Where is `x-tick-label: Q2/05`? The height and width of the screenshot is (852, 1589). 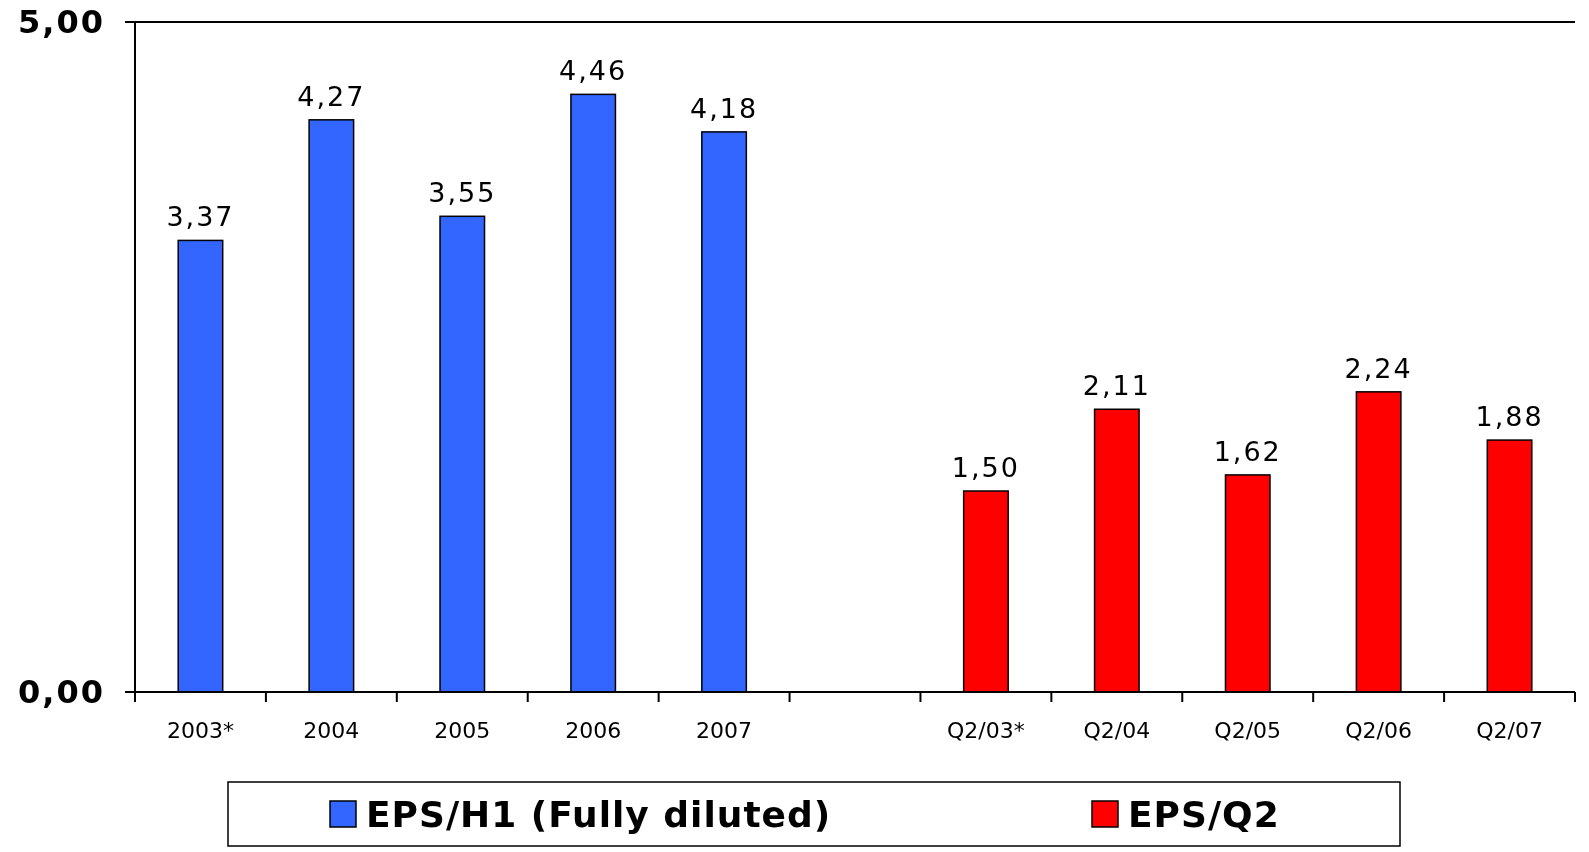 x-tick-label: Q2/05 is located at coordinates (1248, 730).